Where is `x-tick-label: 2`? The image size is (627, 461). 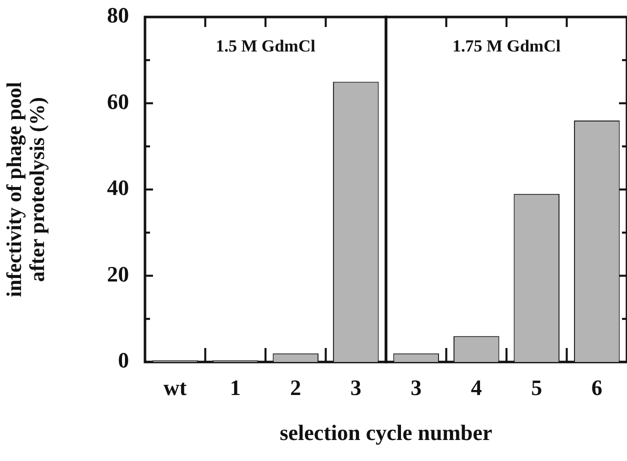 x-tick-label: 2 is located at coordinates (296, 387).